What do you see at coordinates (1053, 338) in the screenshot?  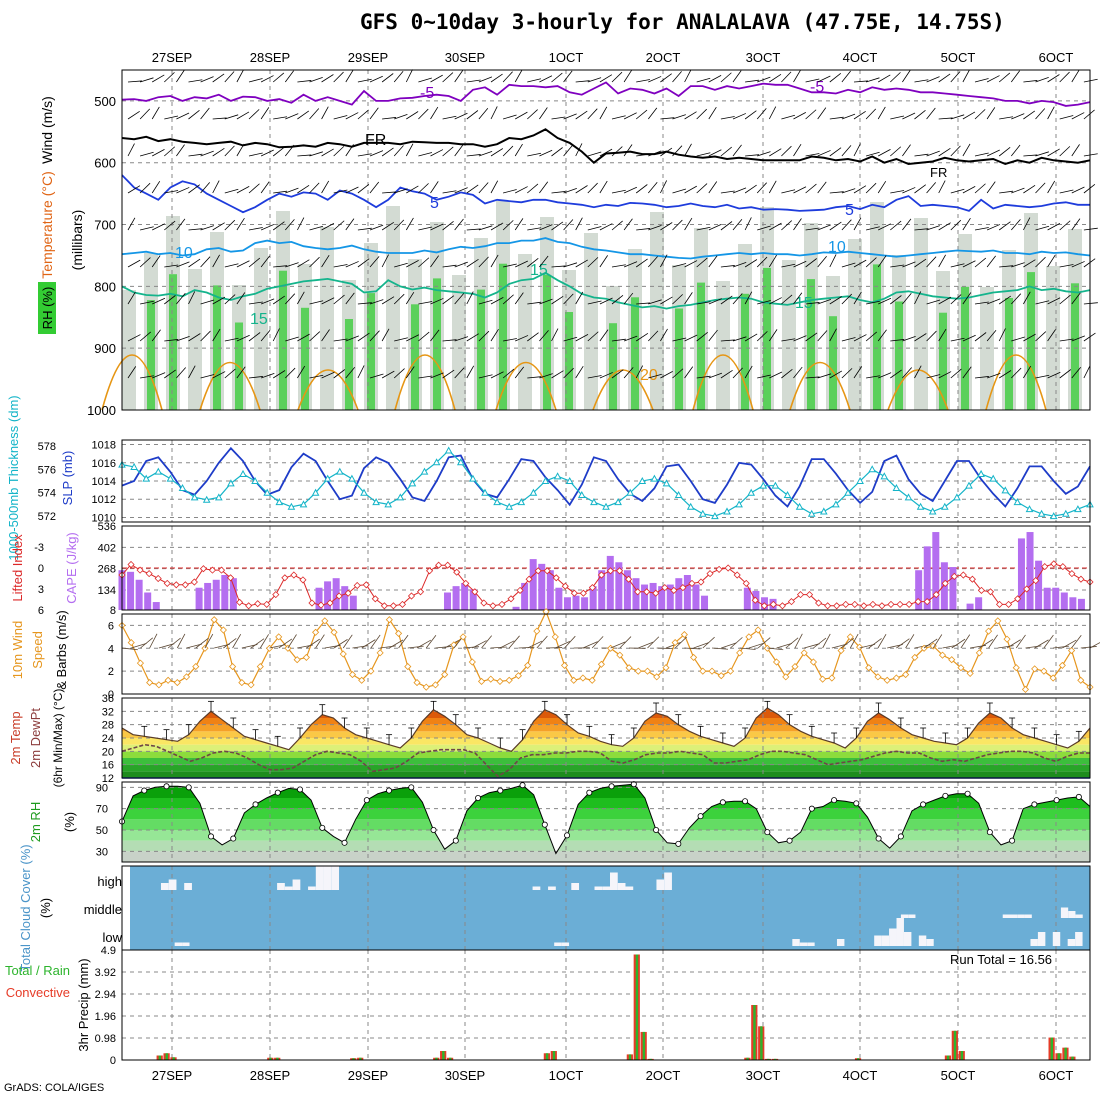 I see `rh-shade-gray` at bounding box center [1053, 338].